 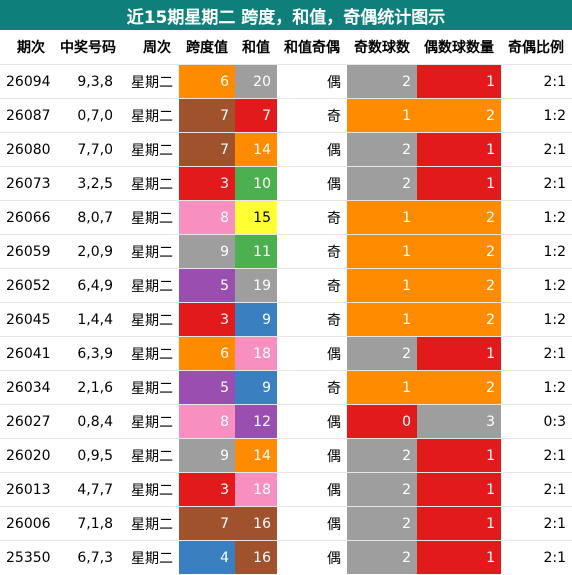 I want to click on cell-period: 25350, so click(x=28, y=557).